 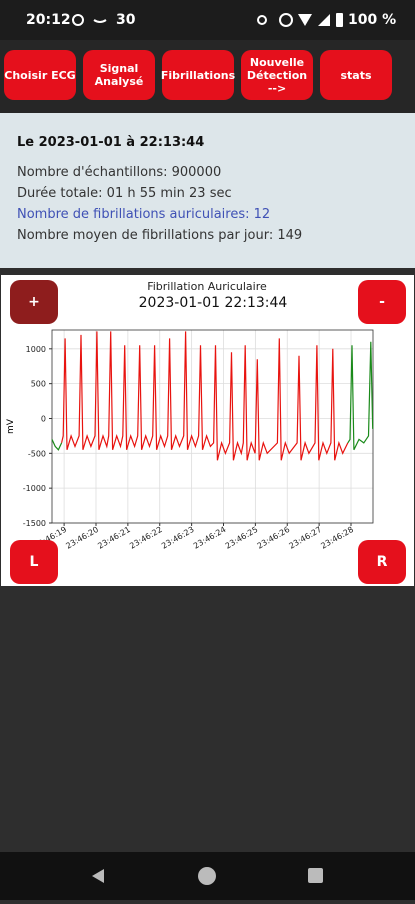 I want to click on toolbar-button: Fibrillations, so click(x=198, y=75).